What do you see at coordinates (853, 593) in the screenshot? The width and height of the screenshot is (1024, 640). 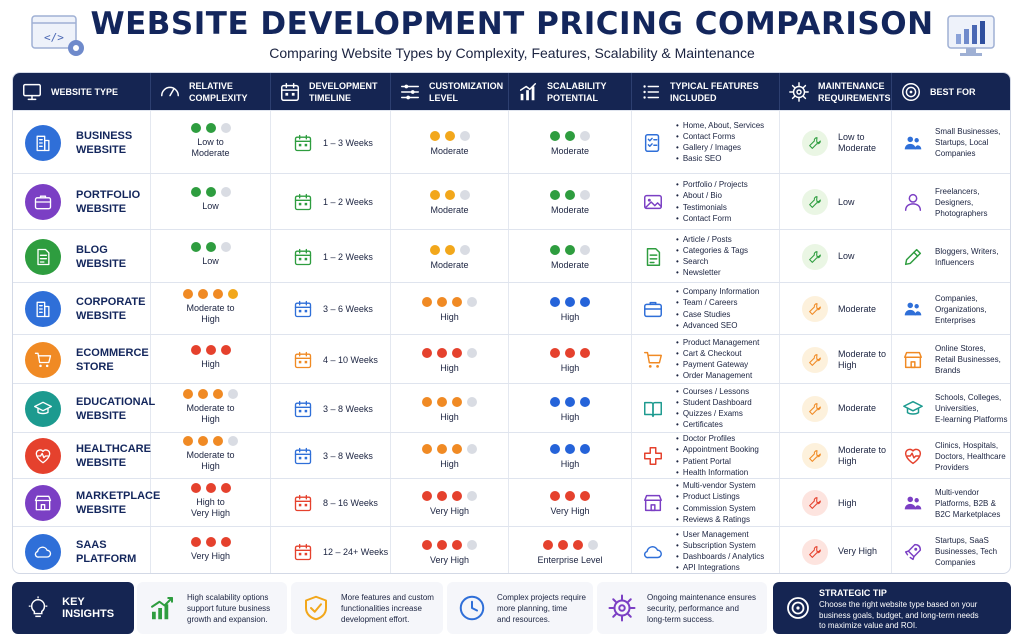 I see `tip-title: STRATEGIC TIP` at bounding box center [853, 593].